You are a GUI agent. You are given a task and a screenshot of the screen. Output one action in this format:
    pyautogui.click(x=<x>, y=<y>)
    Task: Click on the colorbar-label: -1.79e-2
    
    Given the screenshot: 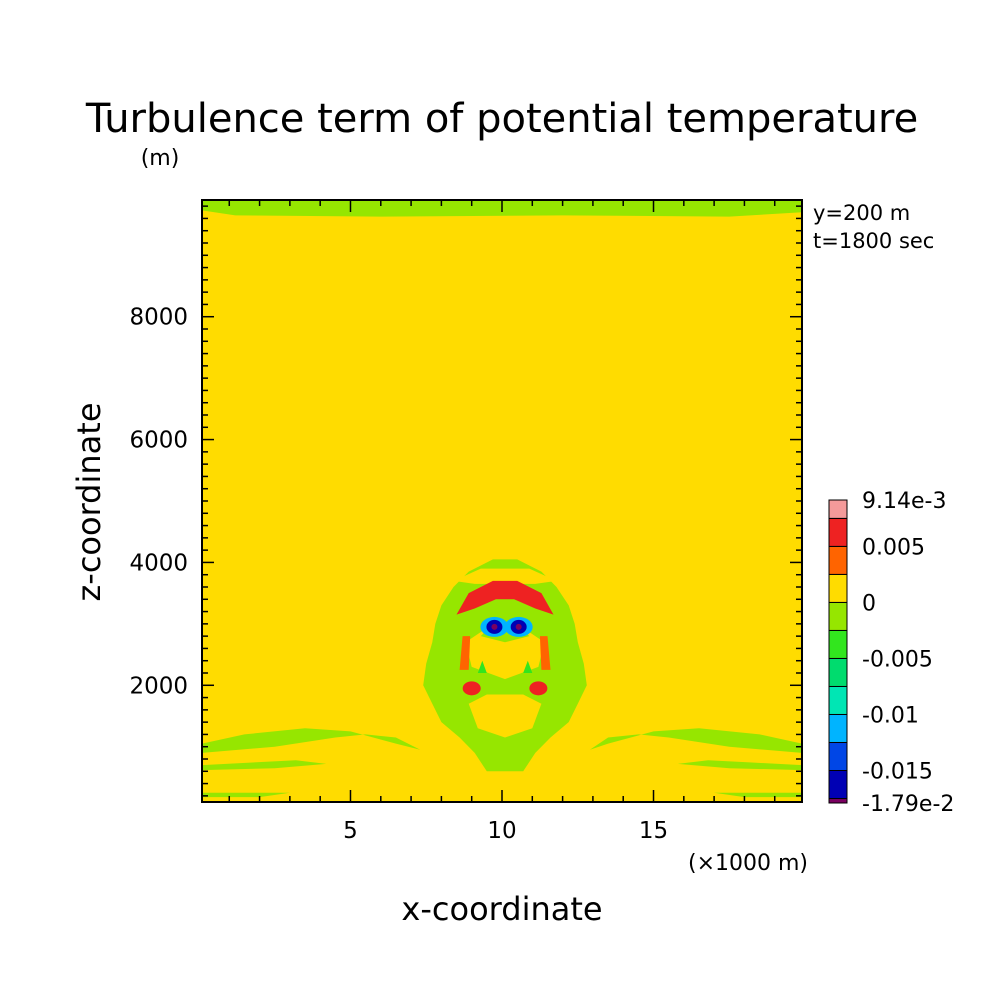 What is the action you would take?
    pyautogui.click(x=908, y=804)
    